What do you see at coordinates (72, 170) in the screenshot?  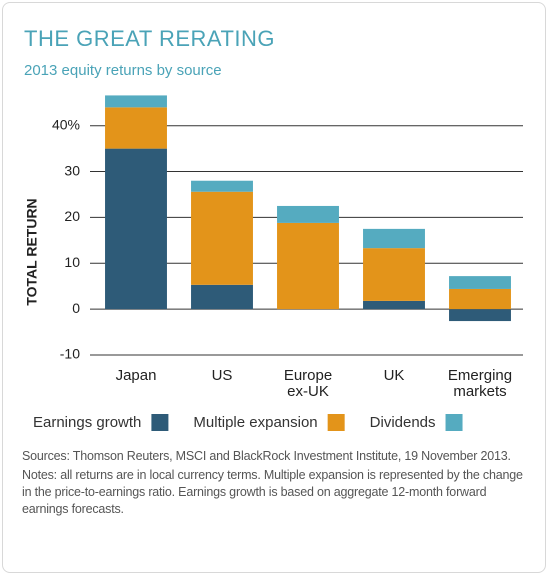 I see `y-tick-label: 30` at bounding box center [72, 170].